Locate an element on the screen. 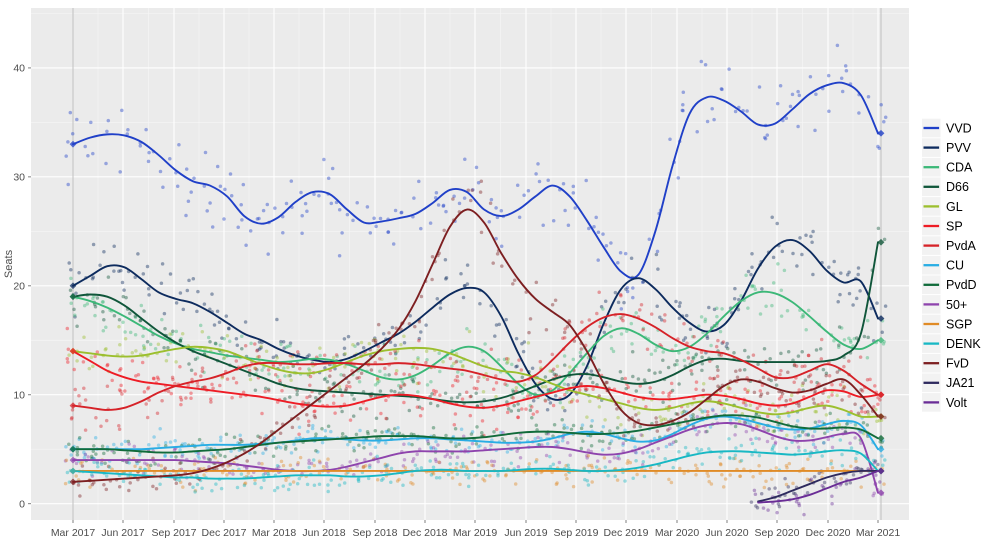  legend-item-ja21: JA21 is located at coordinates (948, 383).